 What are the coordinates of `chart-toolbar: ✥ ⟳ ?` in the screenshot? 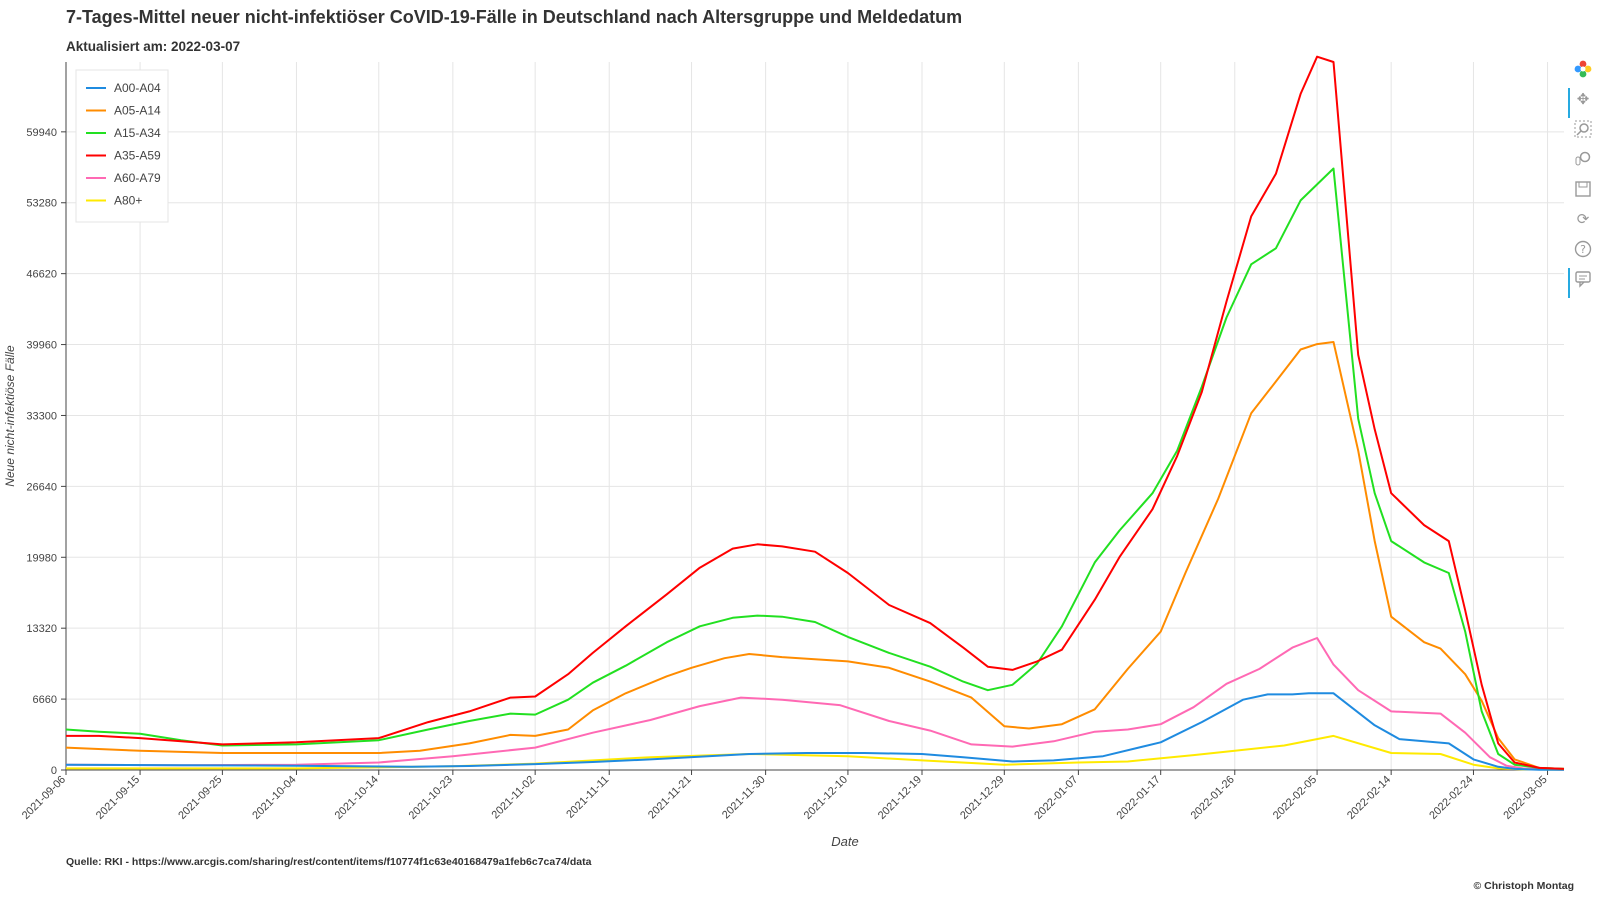 It's located at (1582, 178).